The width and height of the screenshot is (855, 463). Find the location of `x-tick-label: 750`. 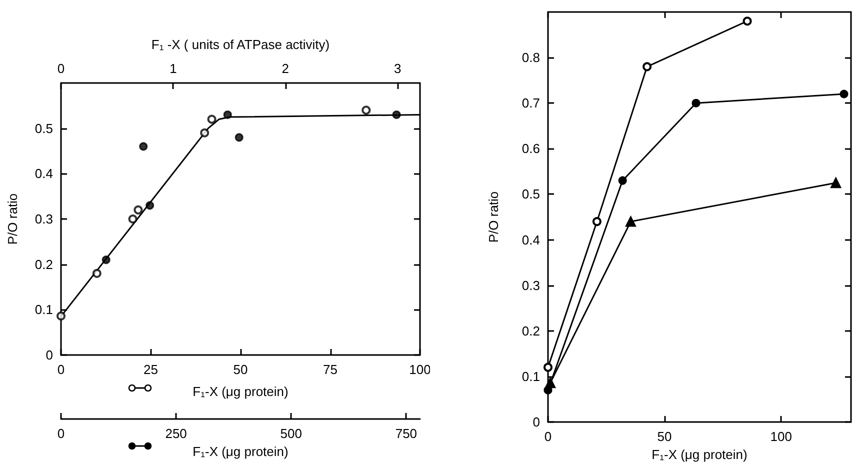

x-tick-label: 750 is located at coordinates (406, 433).